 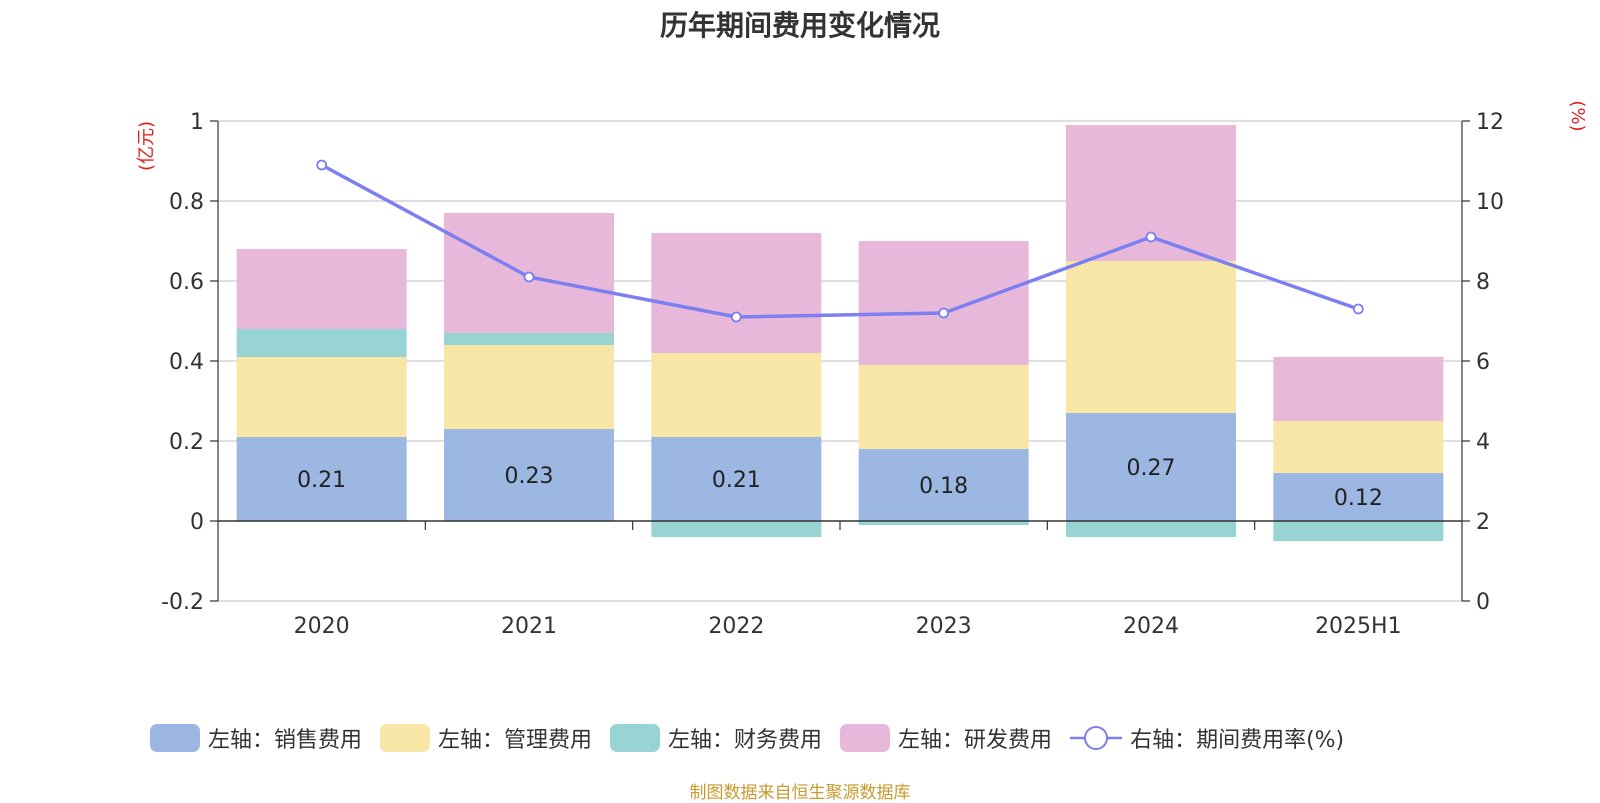 What do you see at coordinates (745, 740) in the screenshot?
I see `legend-label-finance: 左轴：财务费用` at bounding box center [745, 740].